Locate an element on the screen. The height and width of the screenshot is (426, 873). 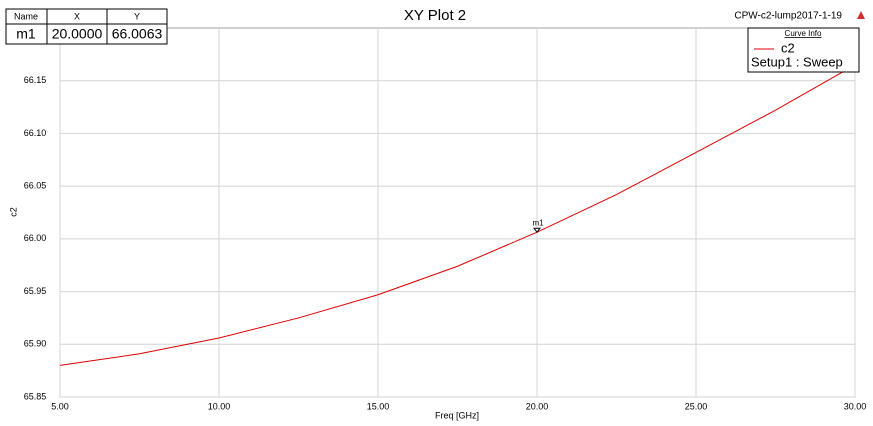
y-axis-label: c2 is located at coordinates (13, 212).